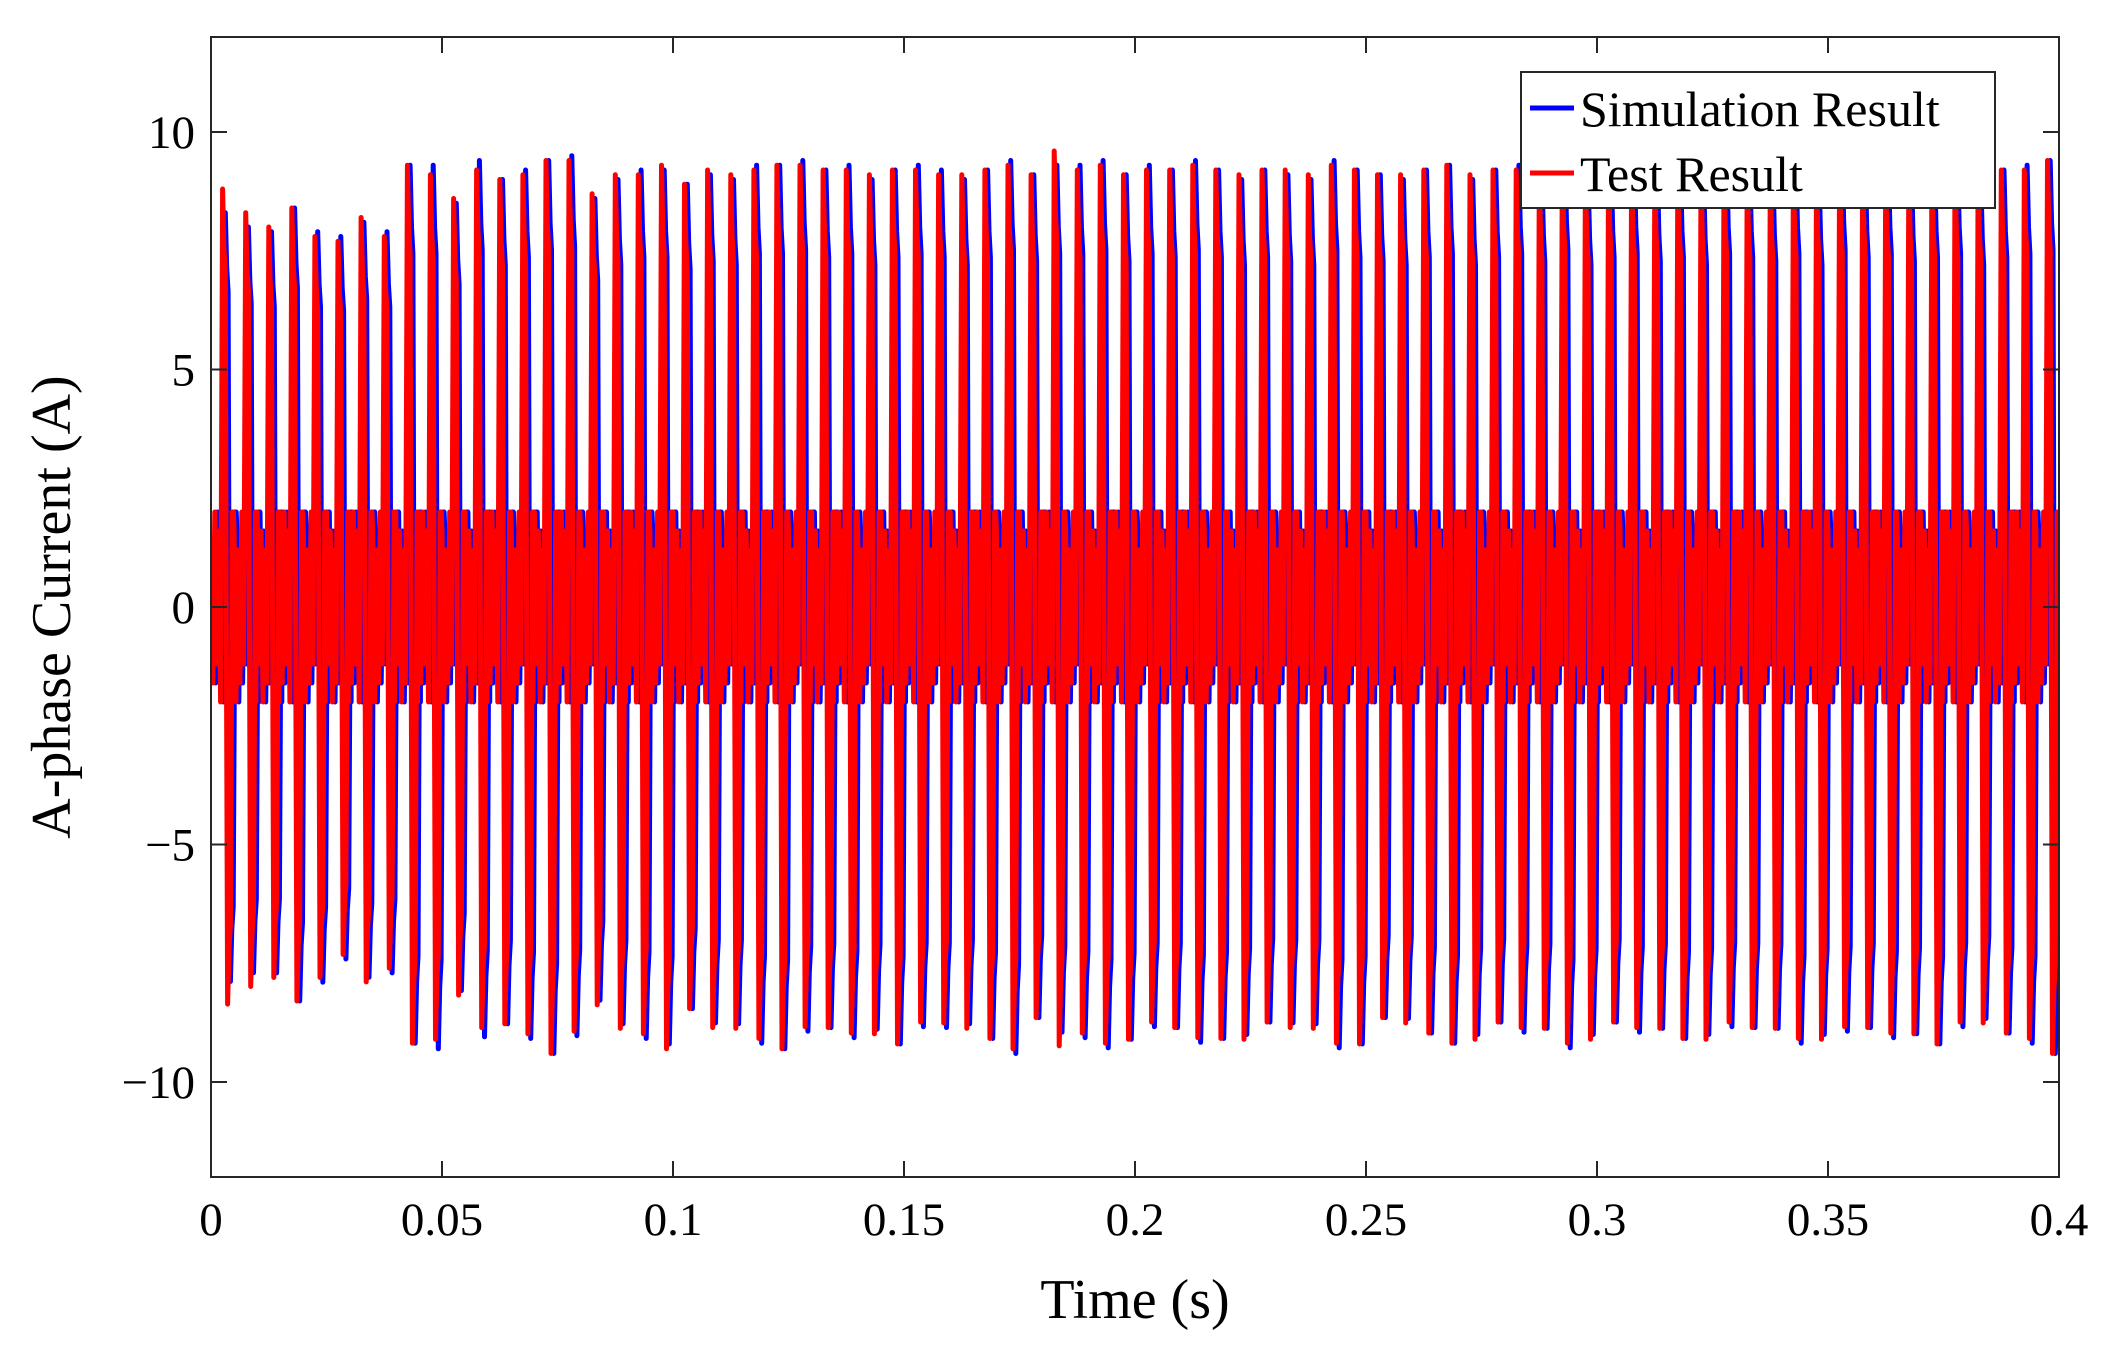  Describe the element at coordinates (2059, 1220) in the screenshot. I see `x-tick-label: 0.4` at that location.